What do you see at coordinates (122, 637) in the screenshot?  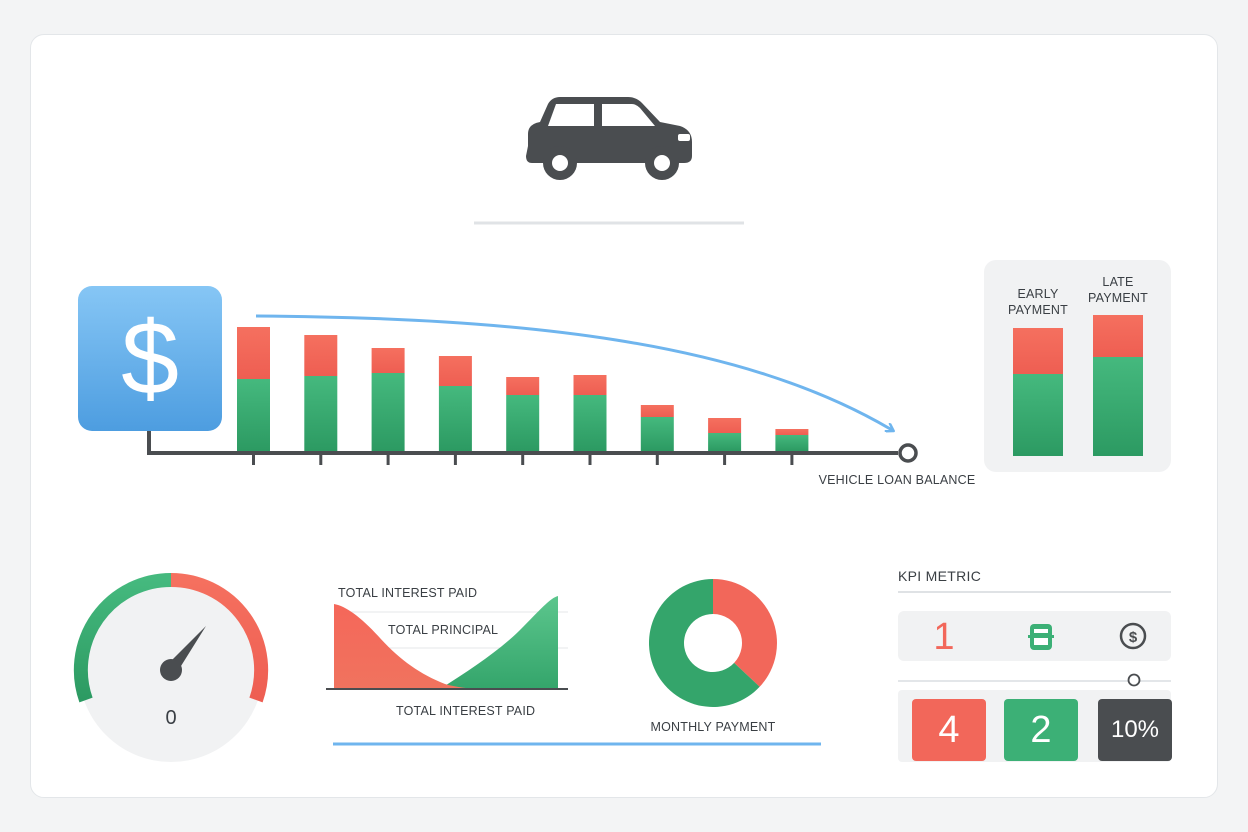 I see `gauge-arc-green` at bounding box center [122, 637].